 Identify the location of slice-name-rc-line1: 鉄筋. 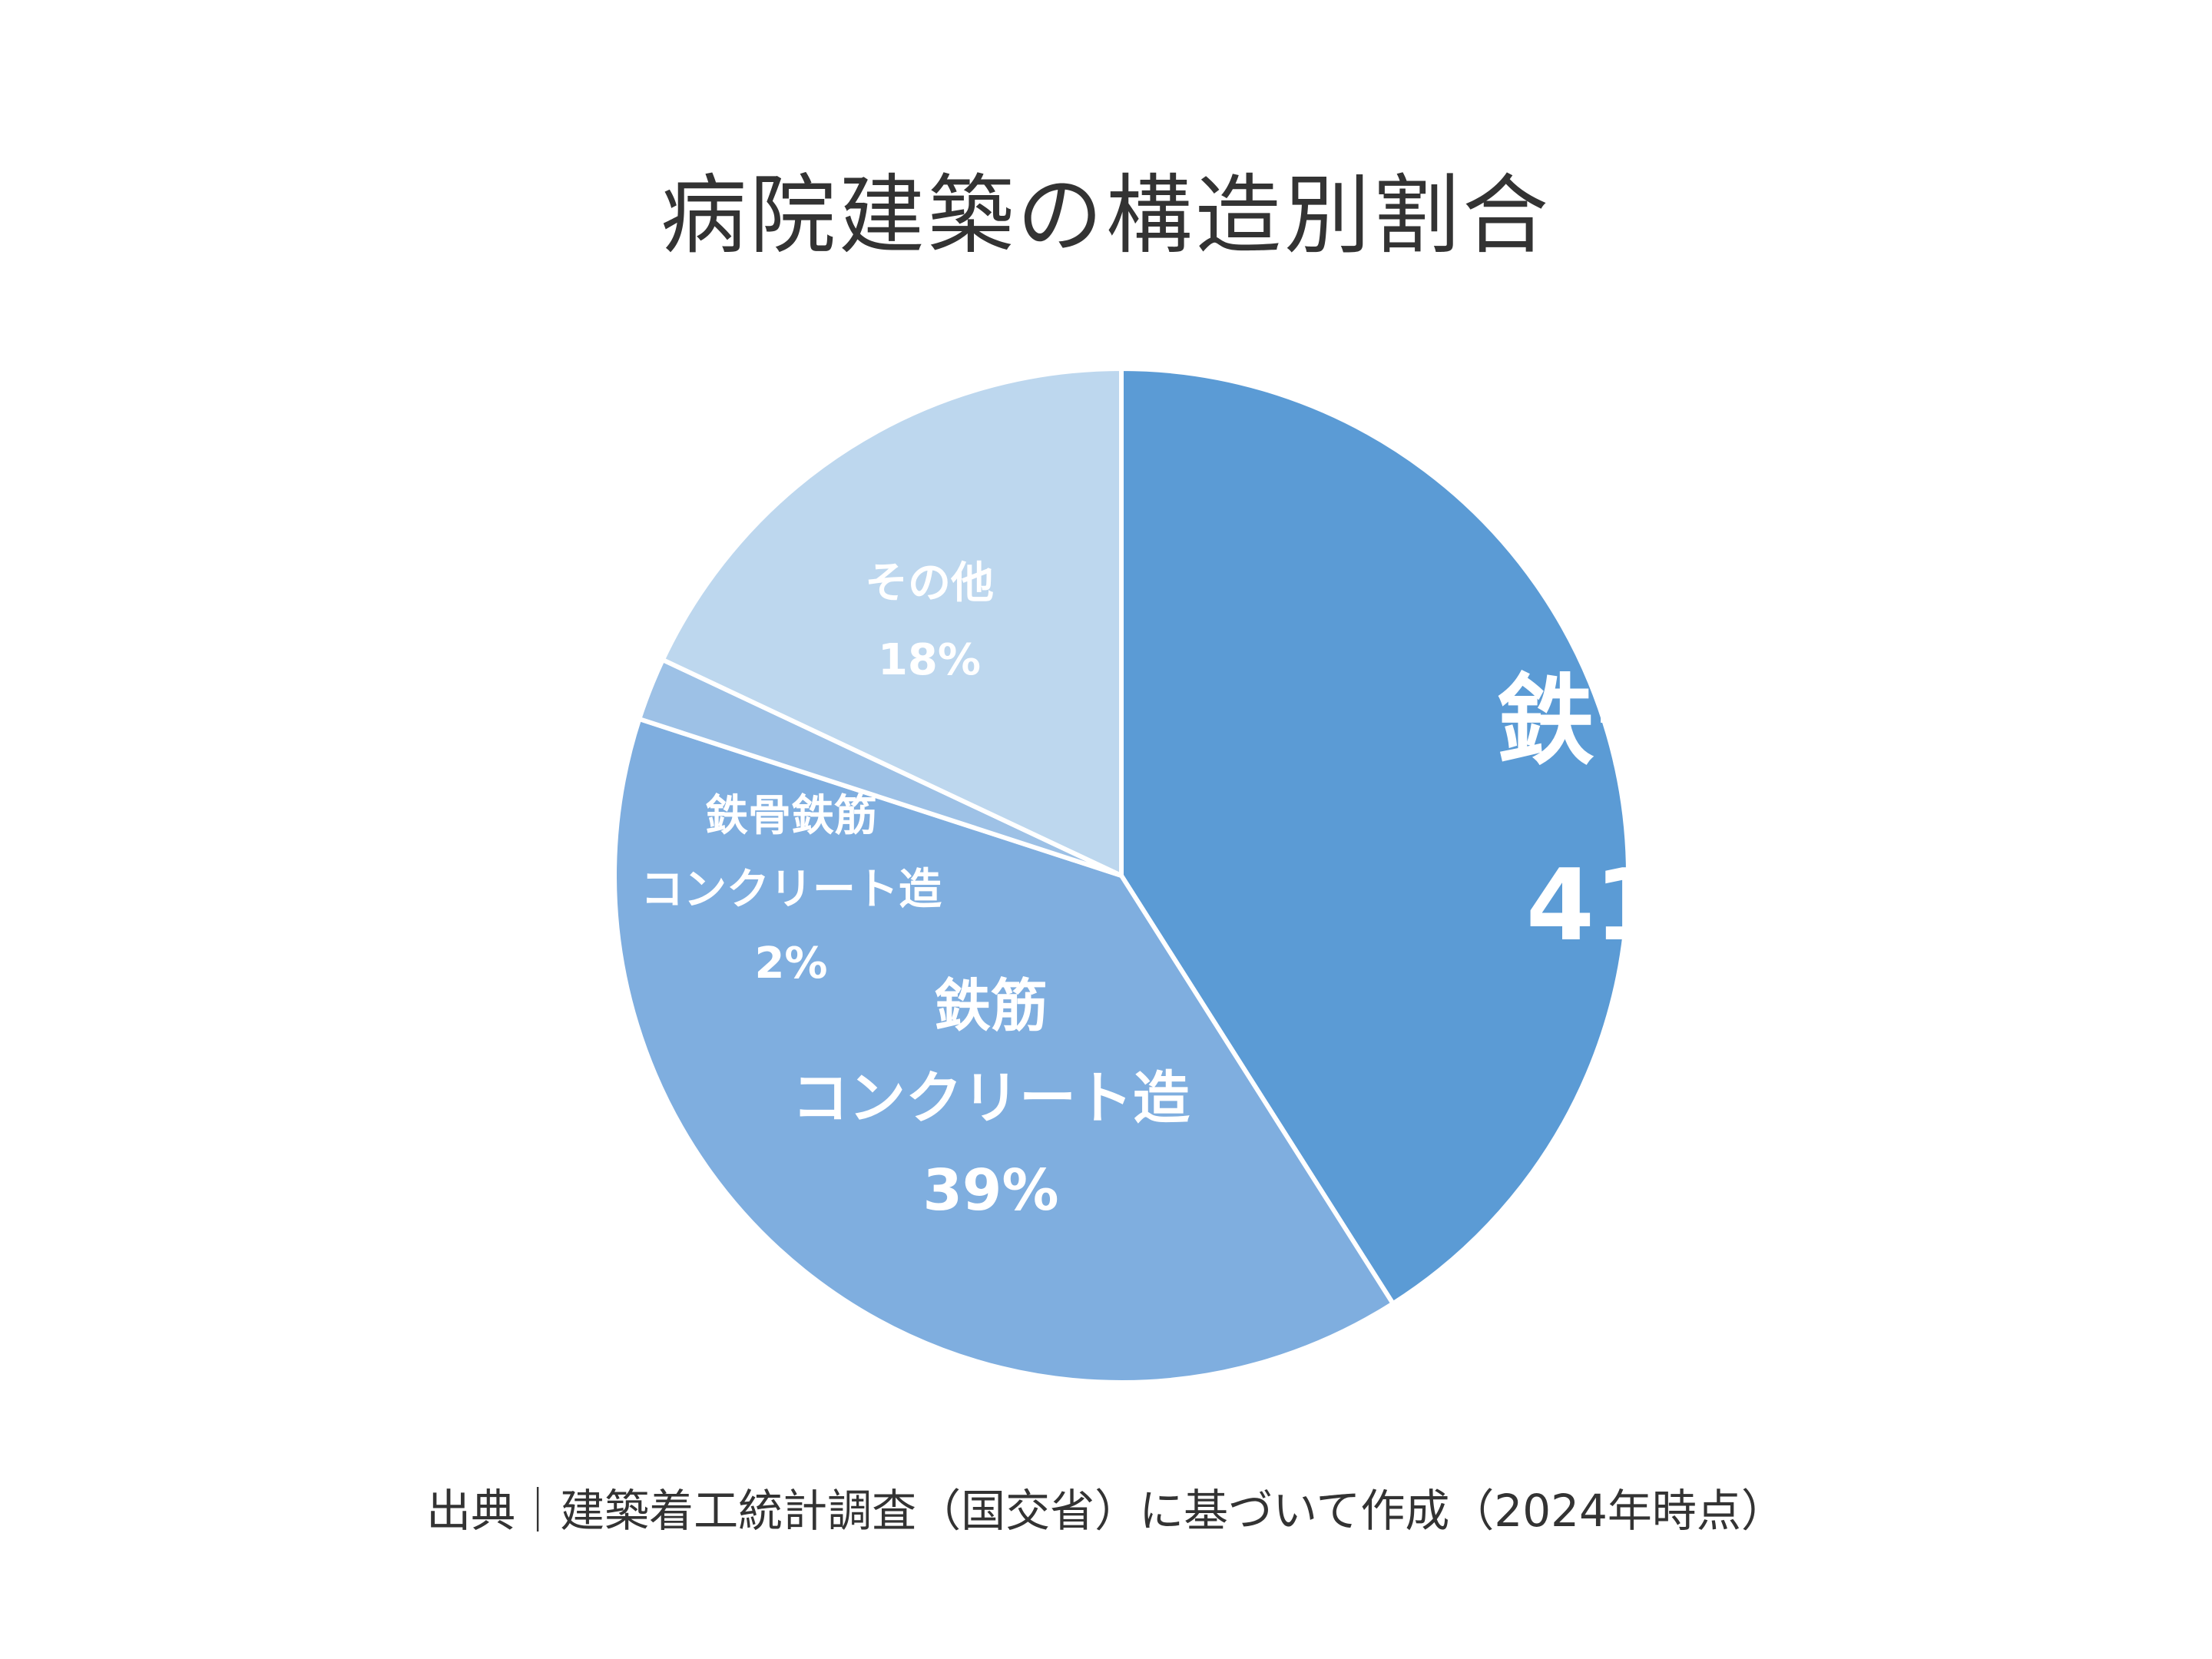
(991, 1006).